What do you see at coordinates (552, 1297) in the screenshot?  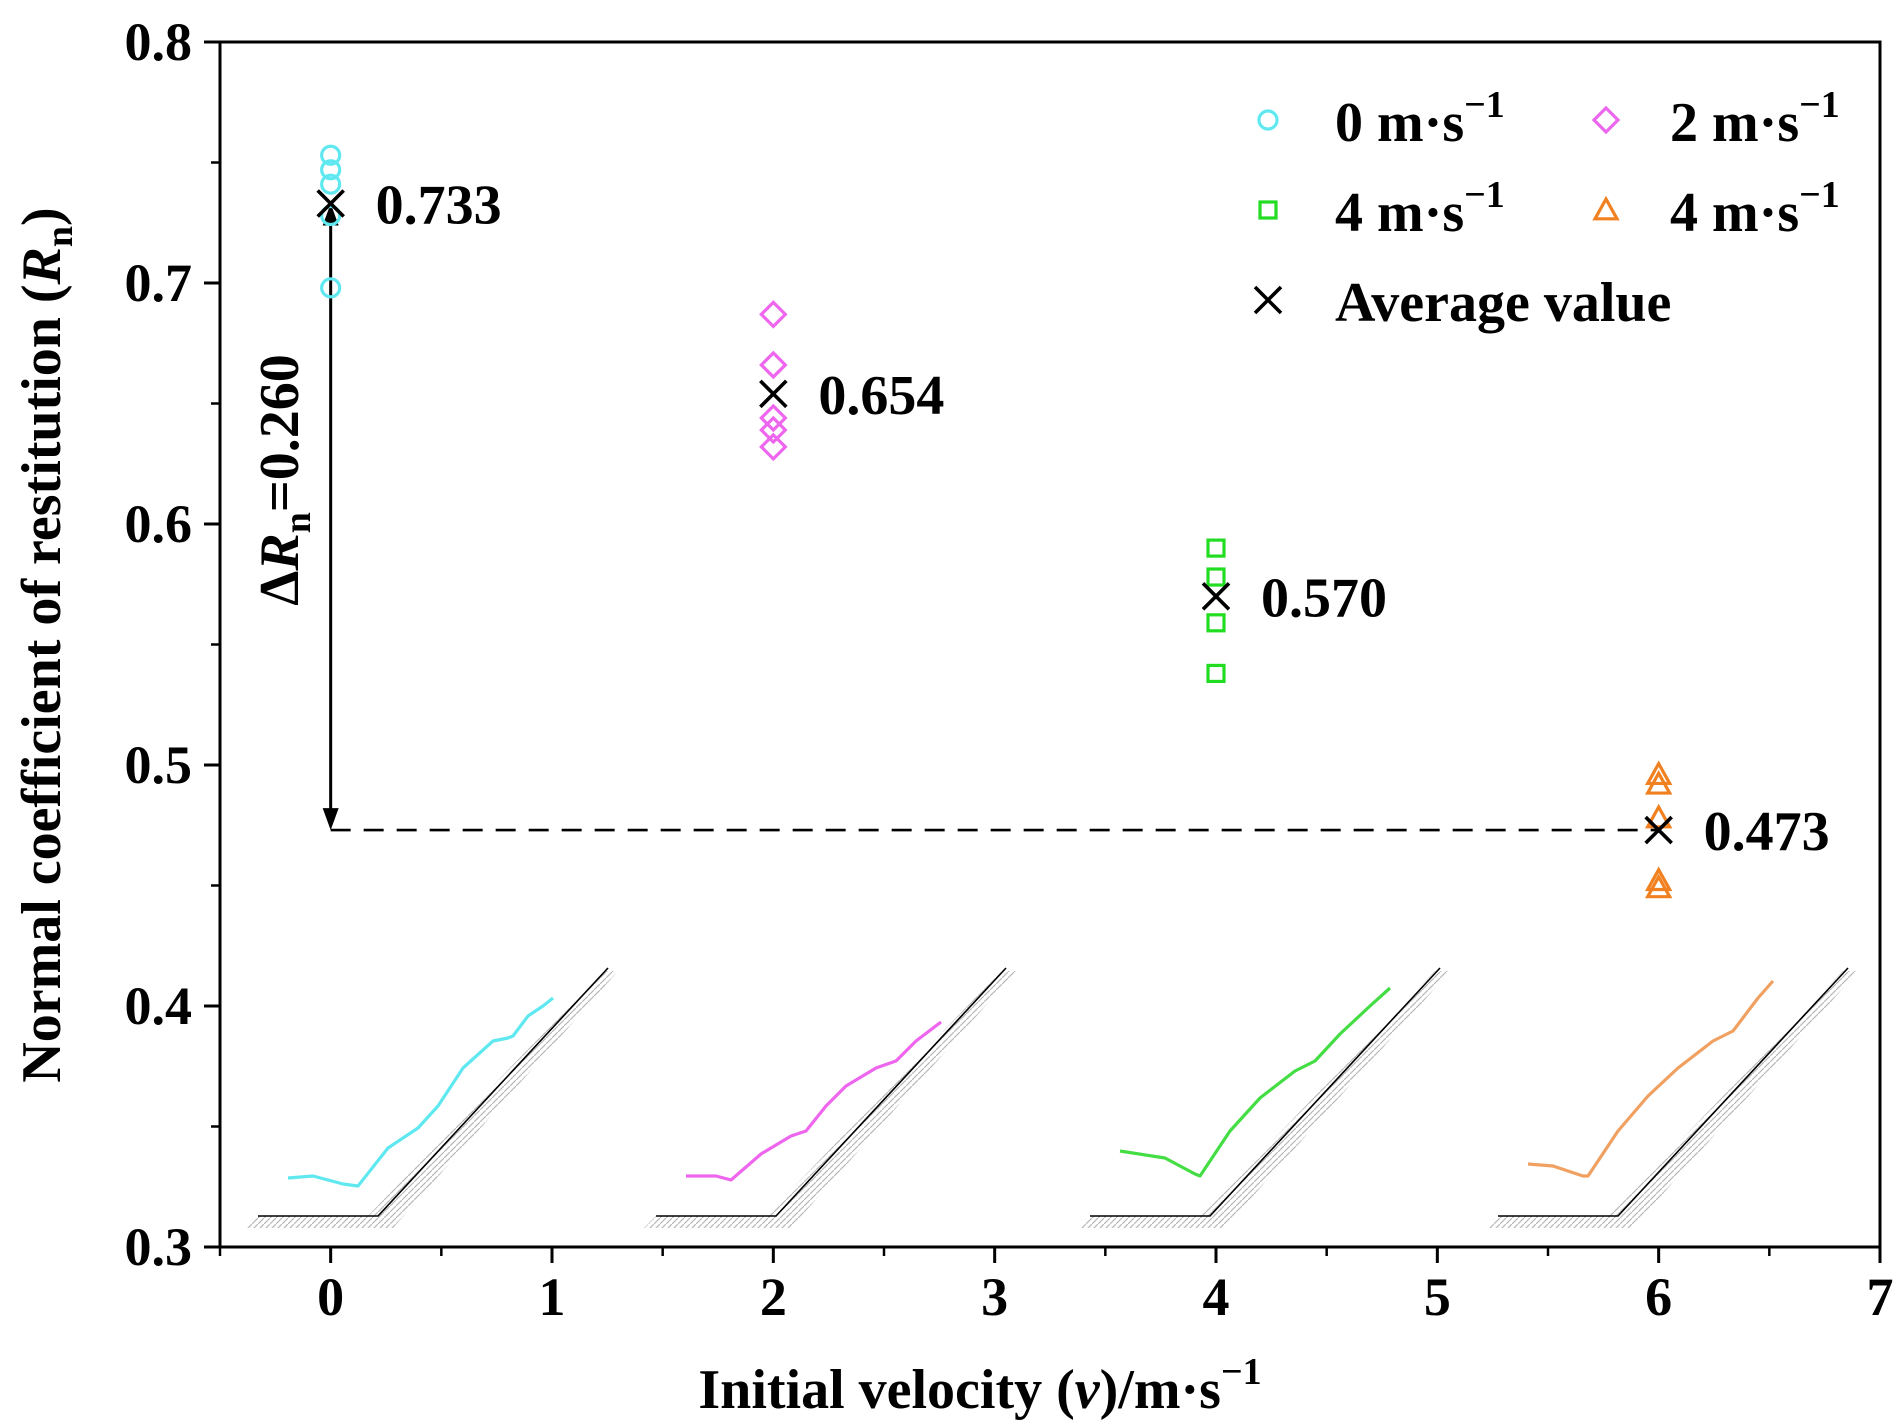 I see `x-tick-label: 1` at bounding box center [552, 1297].